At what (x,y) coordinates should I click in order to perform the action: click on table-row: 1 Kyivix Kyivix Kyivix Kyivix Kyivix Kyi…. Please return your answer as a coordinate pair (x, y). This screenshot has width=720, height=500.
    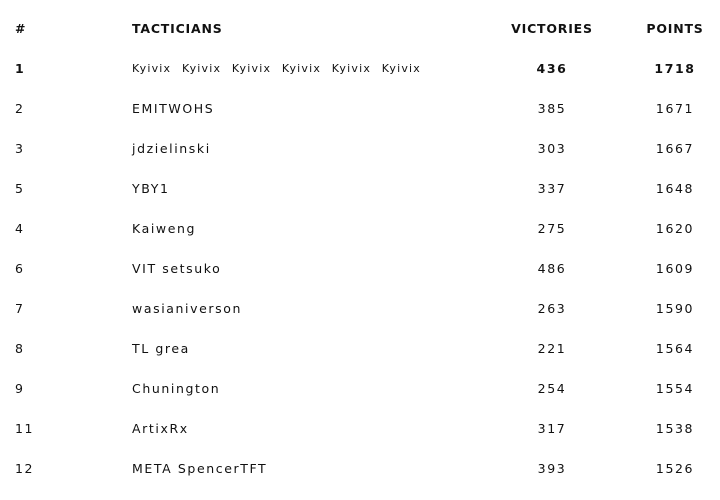
    Looking at the image, I should click on (360, 69).